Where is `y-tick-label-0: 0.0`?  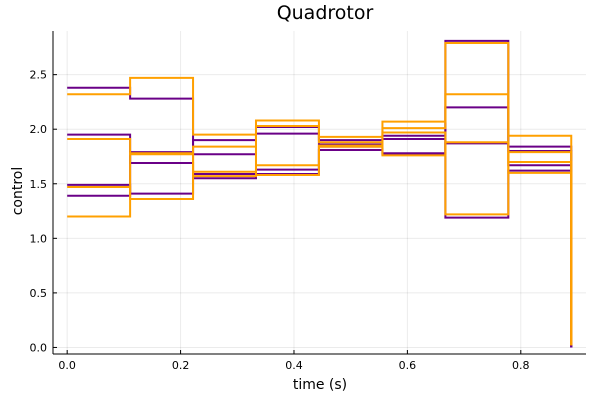 y-tick-label-0: 0.0 is located at coordinates (39, 347).